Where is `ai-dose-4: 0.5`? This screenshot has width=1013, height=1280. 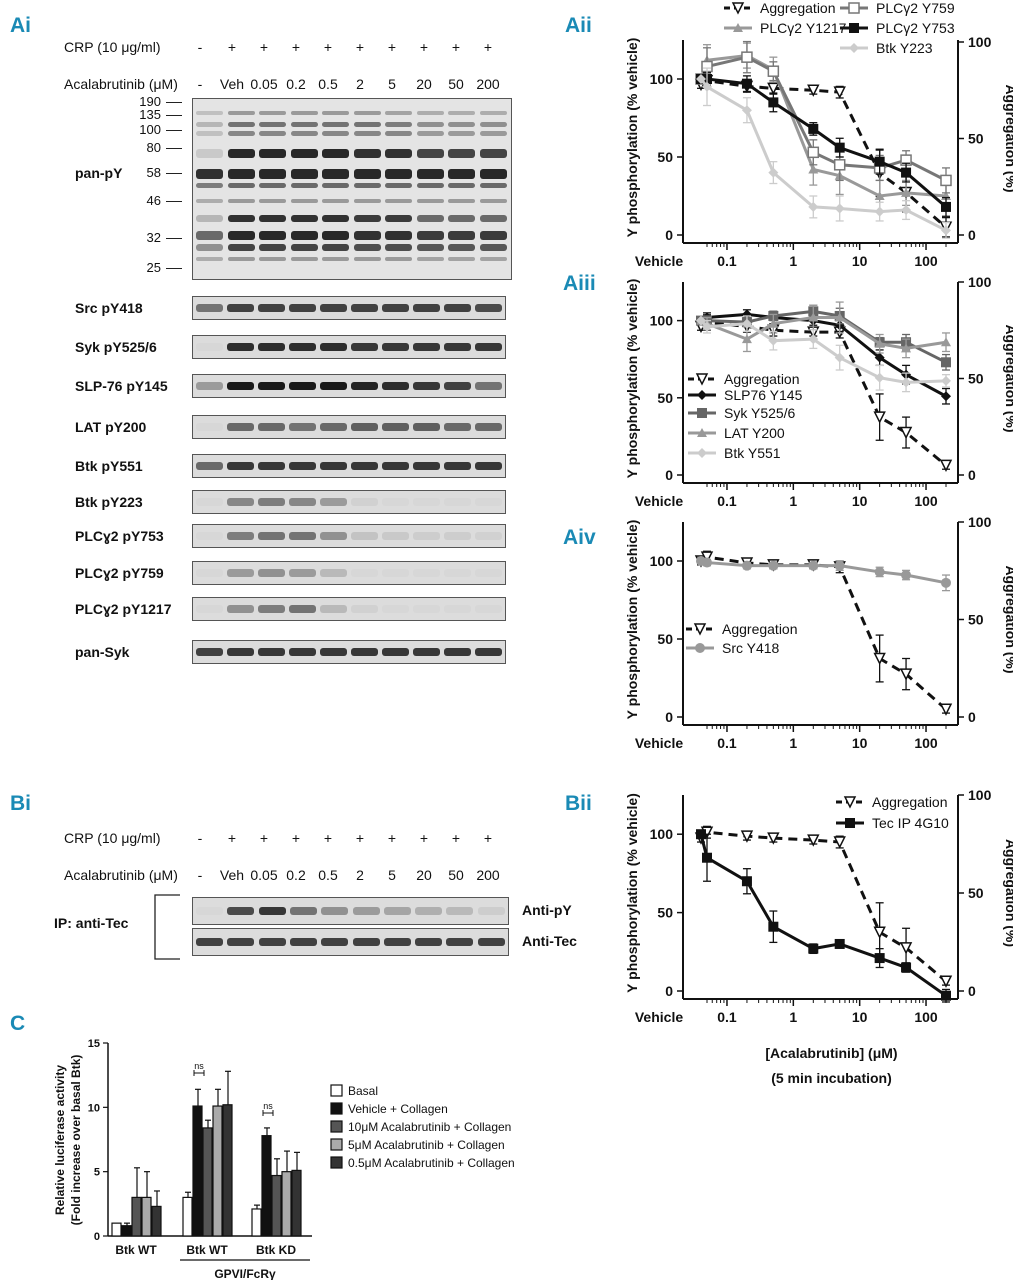
ai-dose-4: 0.5 is located at coordinates (328, 84).